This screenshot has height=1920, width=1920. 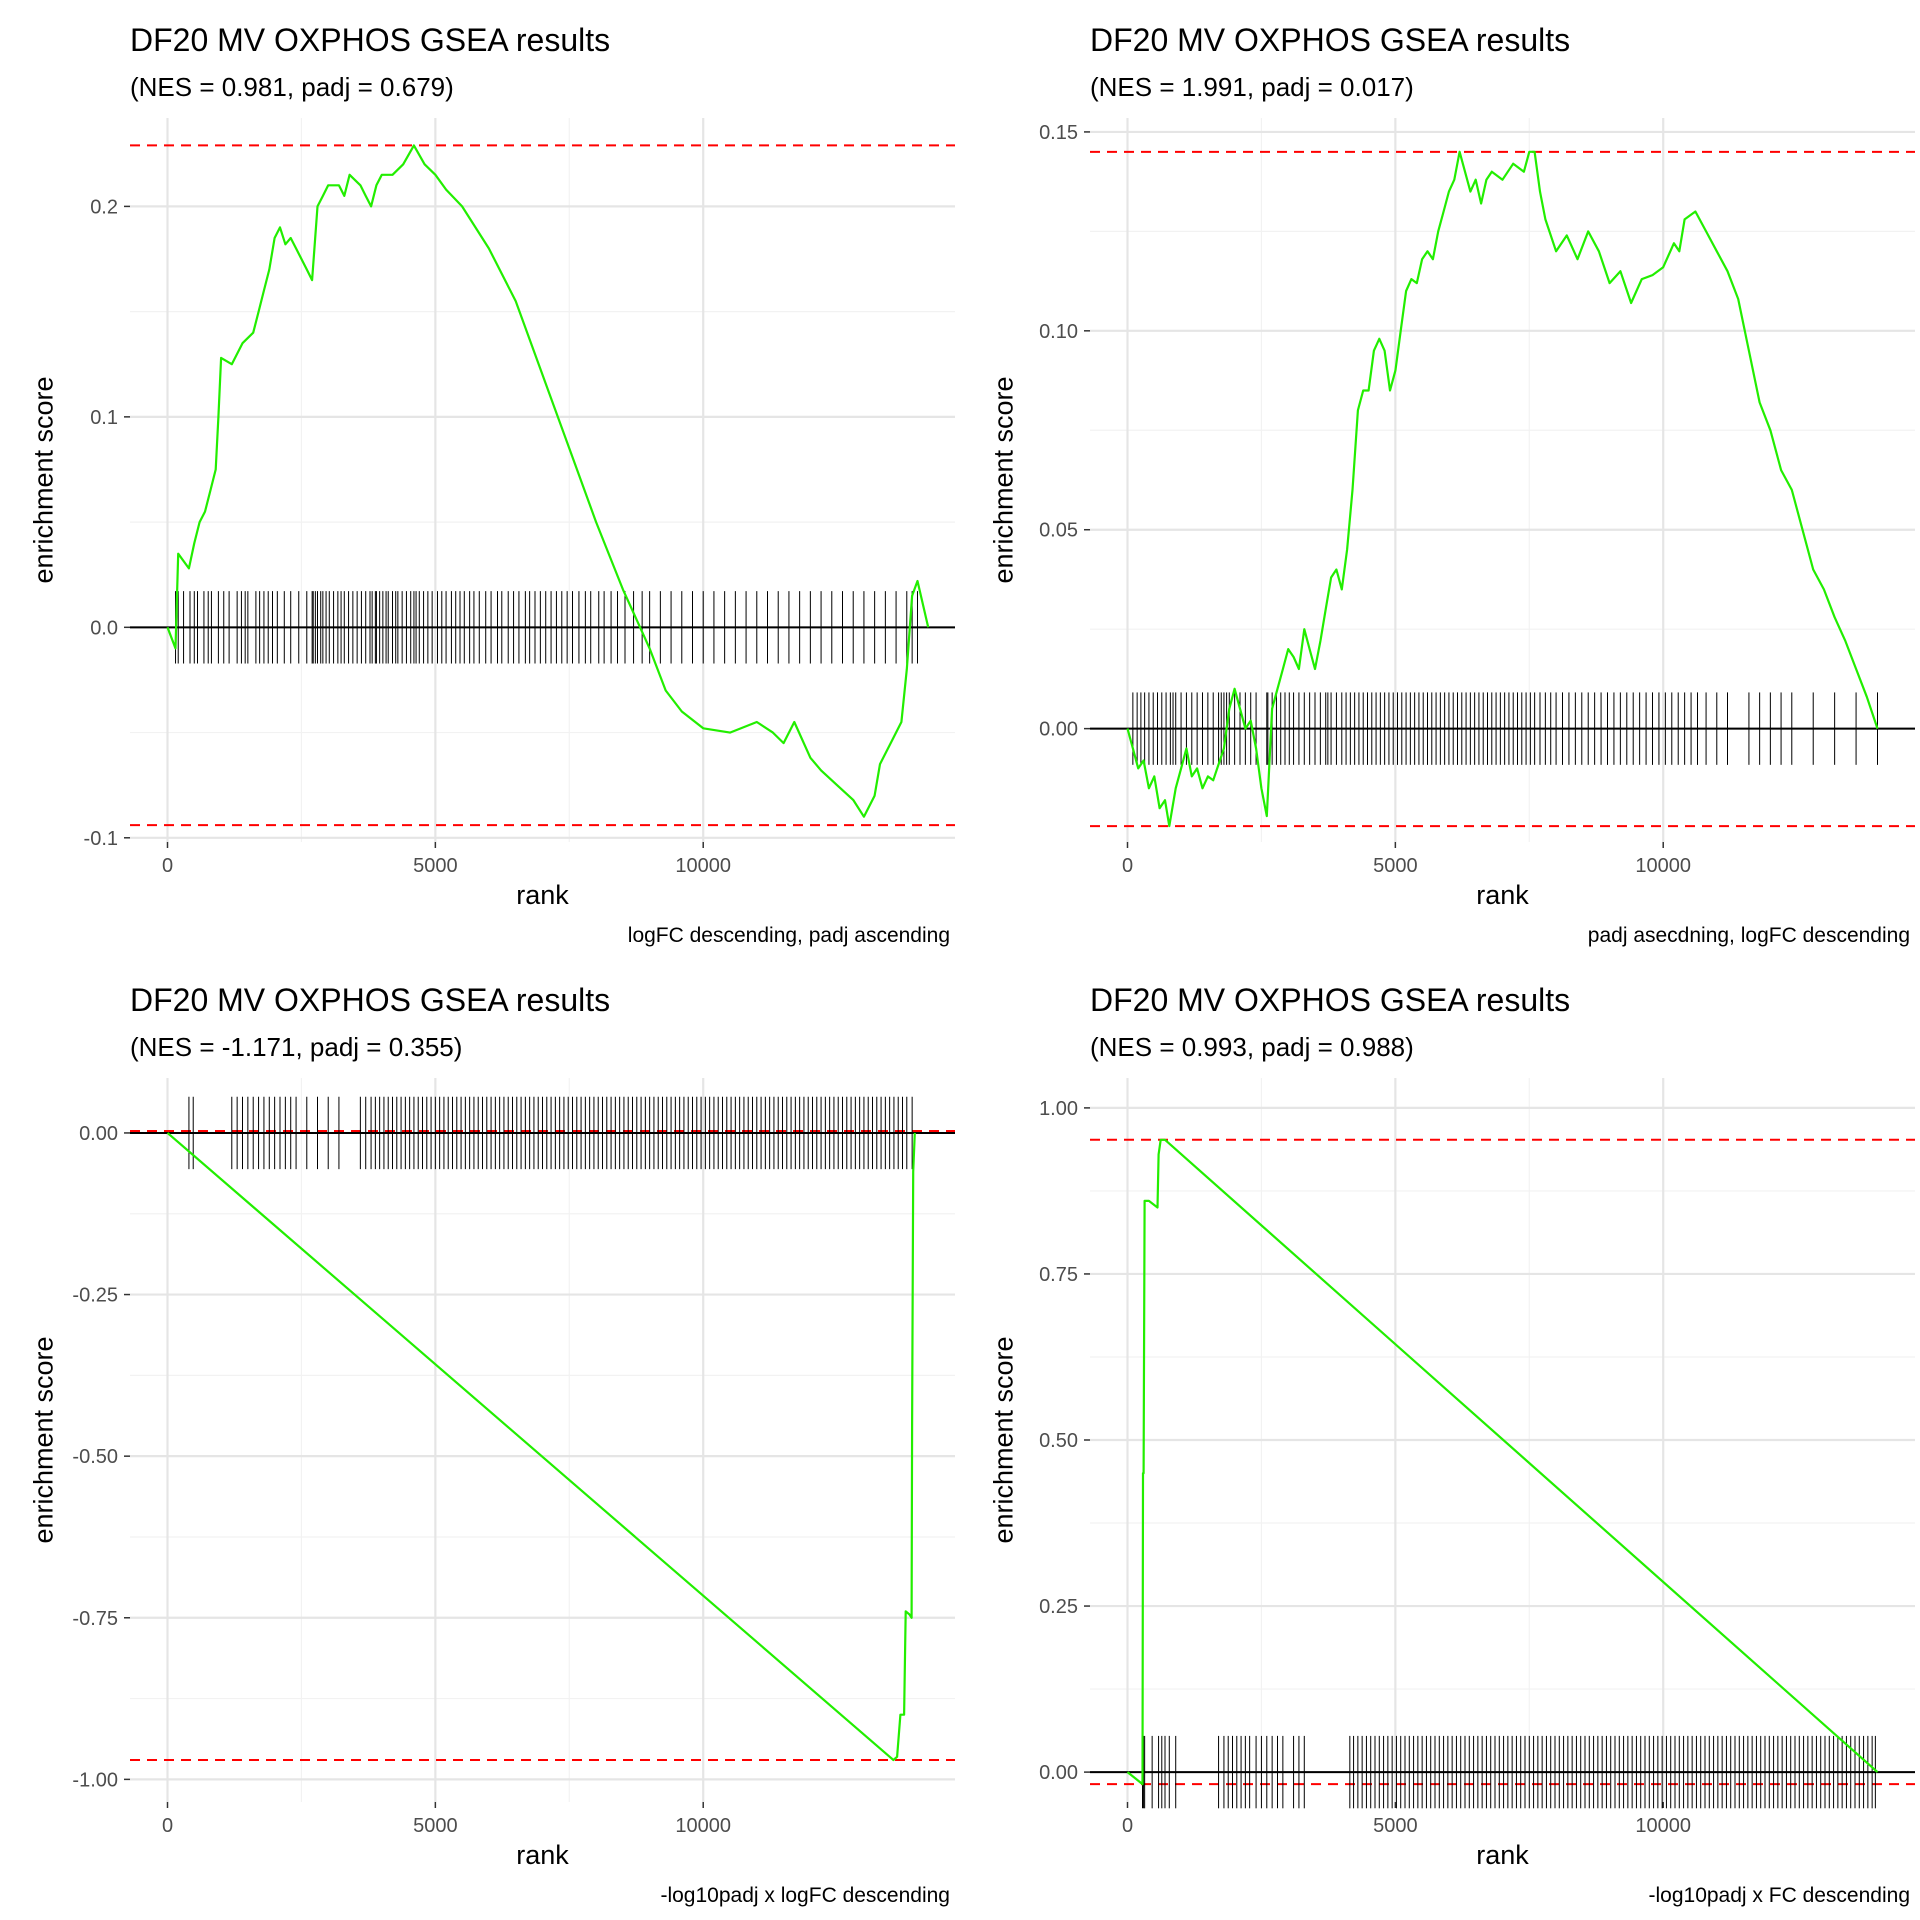 What do you see at coordinates (296, 1047) in the screenshot?
I see `chart-subtitle: (NES = -1.171, padj = 0.355)` at bounding box center [296, 1047].